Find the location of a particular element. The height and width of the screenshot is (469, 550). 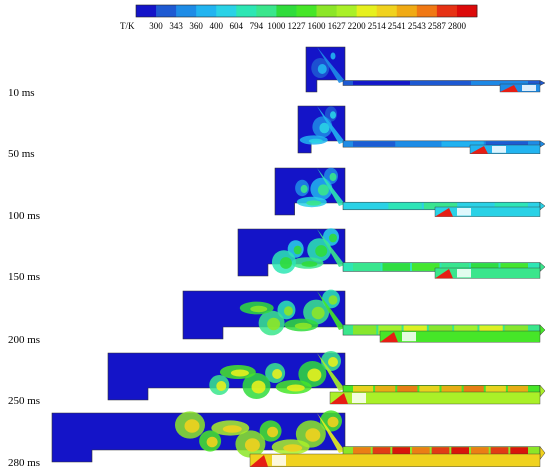

frame-1: 10 ms is located at coordinates (277, 72).